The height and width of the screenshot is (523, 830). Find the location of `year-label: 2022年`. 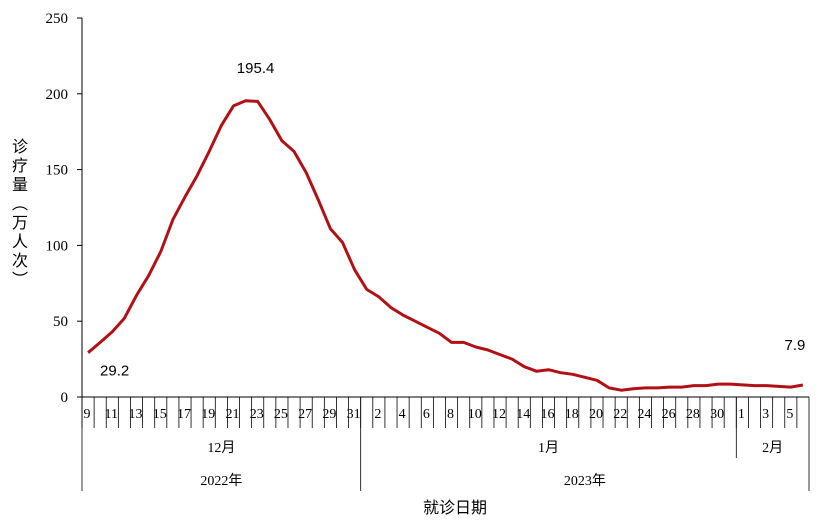

year-label: 2022年 is located at coordinates (221, 481).